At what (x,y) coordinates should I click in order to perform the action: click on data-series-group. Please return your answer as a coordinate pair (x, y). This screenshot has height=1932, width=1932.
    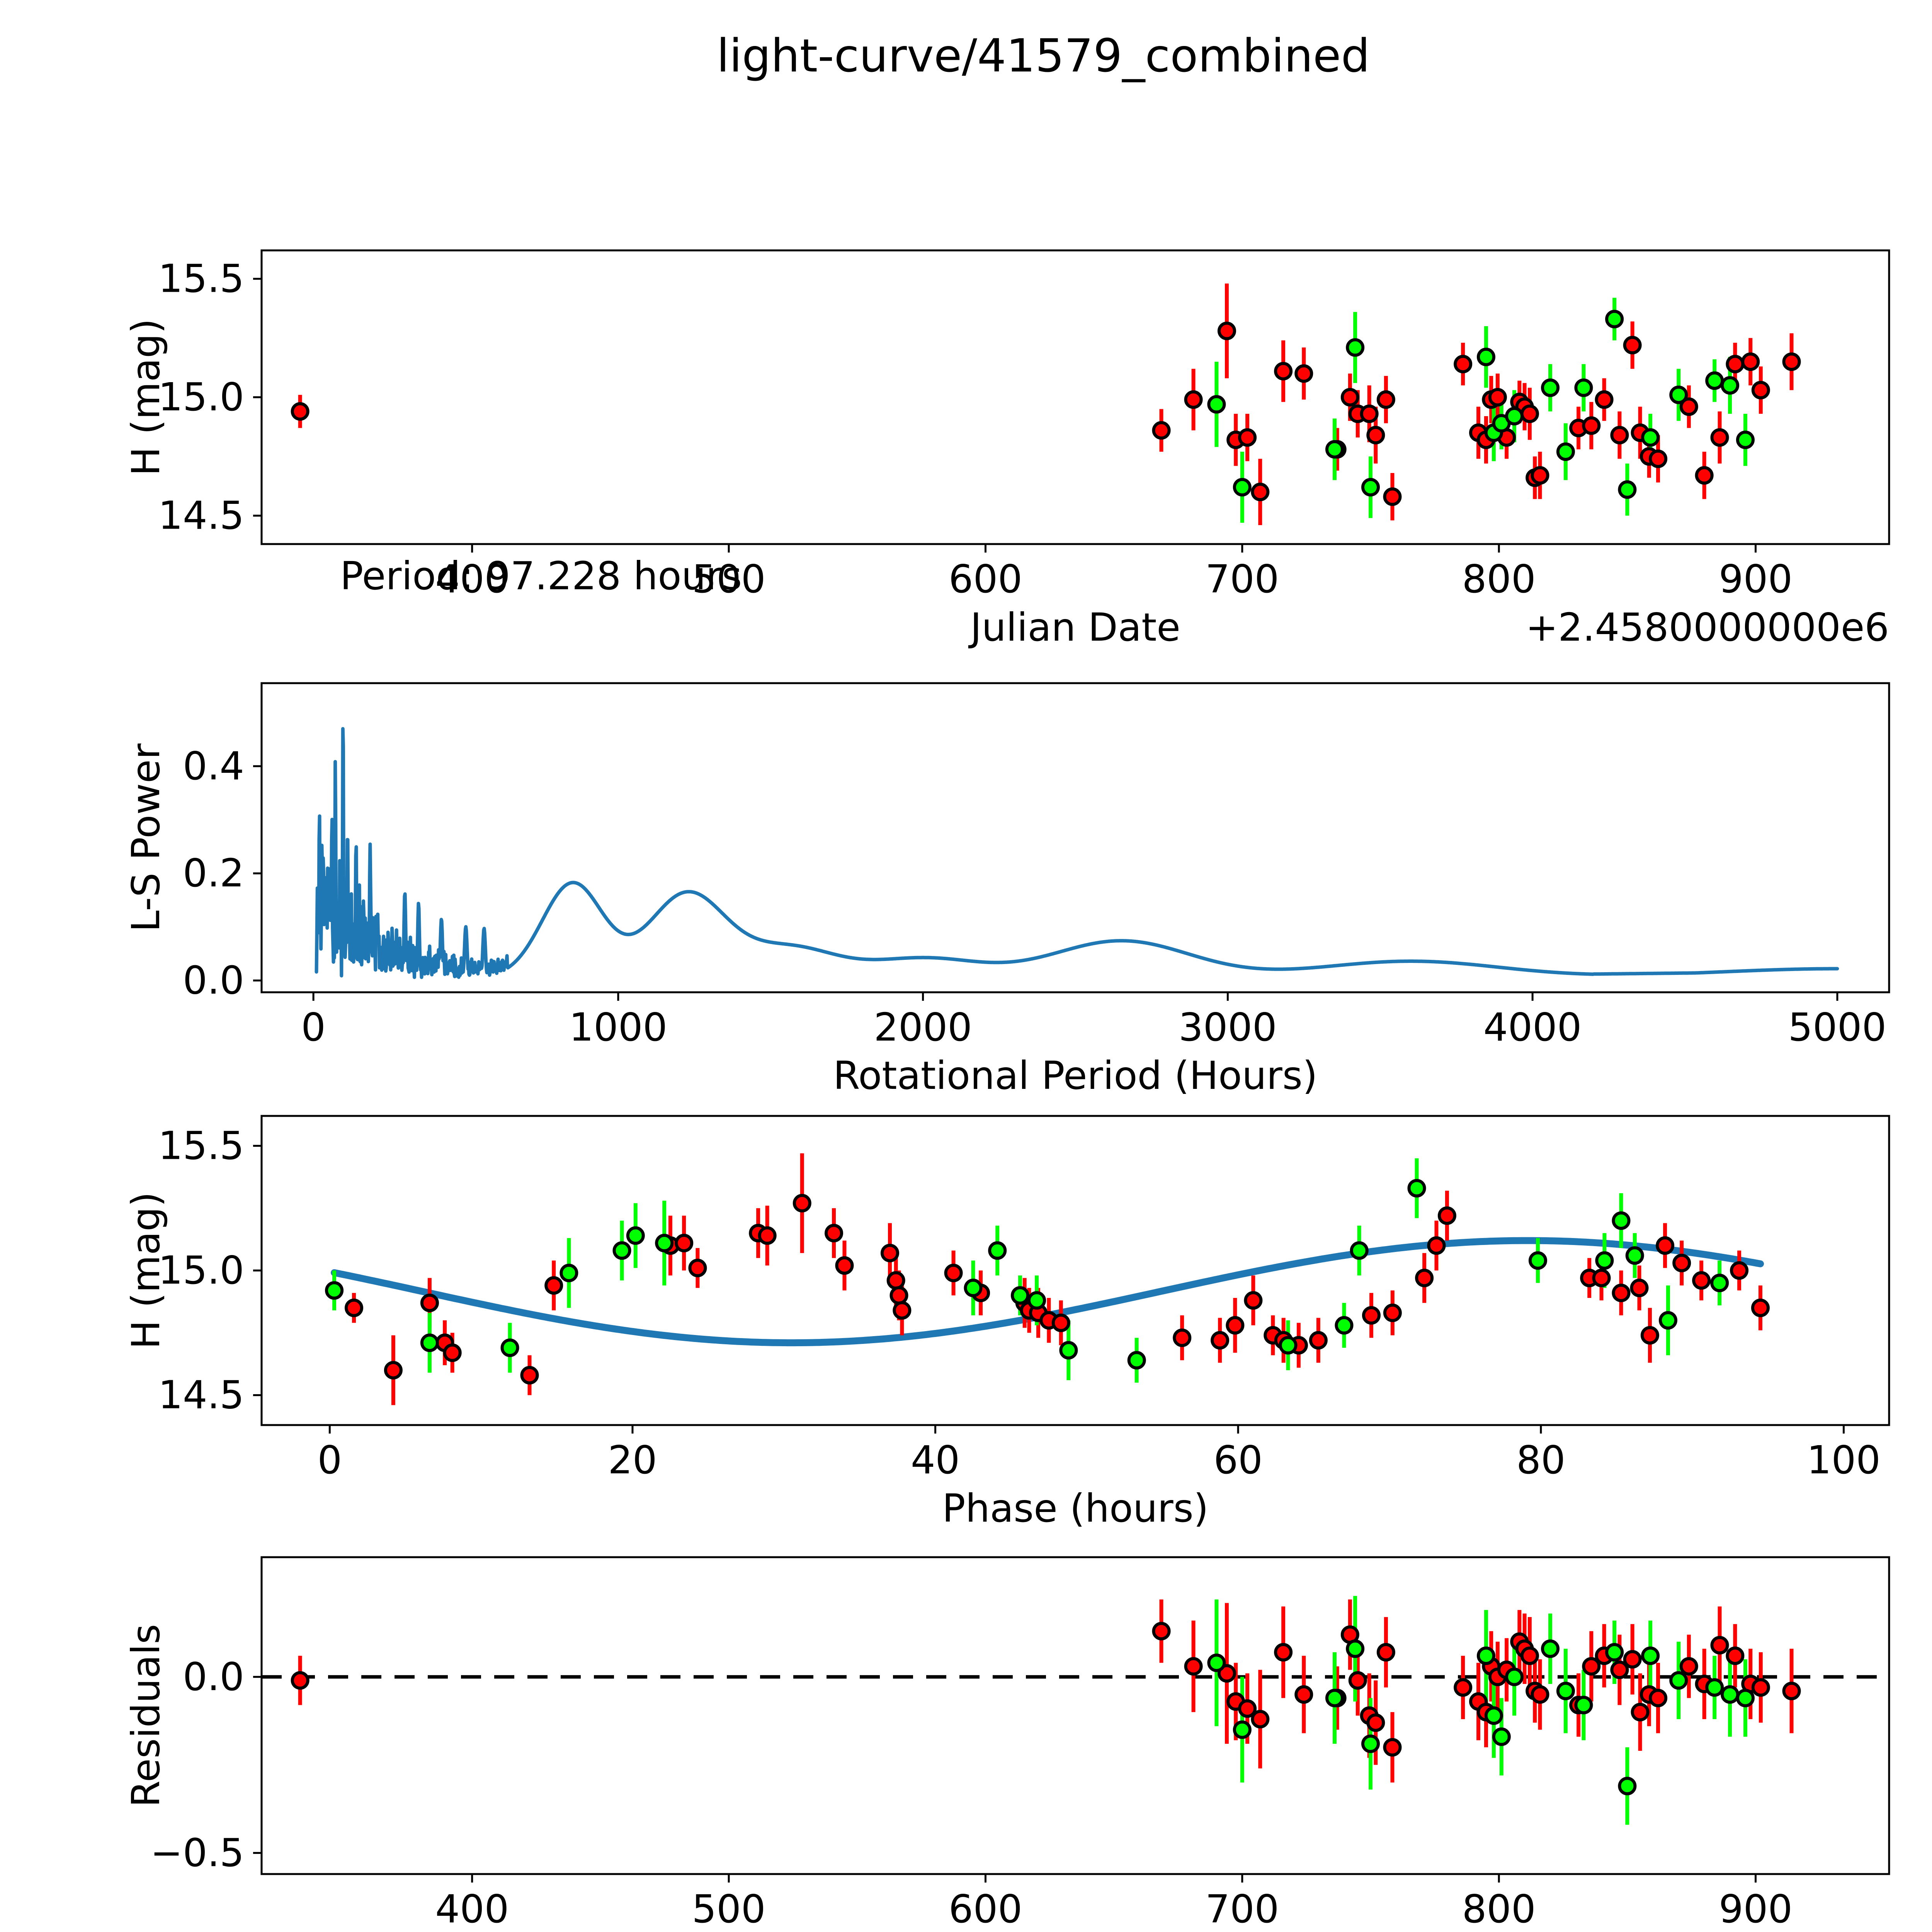
    Looking at the image, I should click on (1046, 1711).